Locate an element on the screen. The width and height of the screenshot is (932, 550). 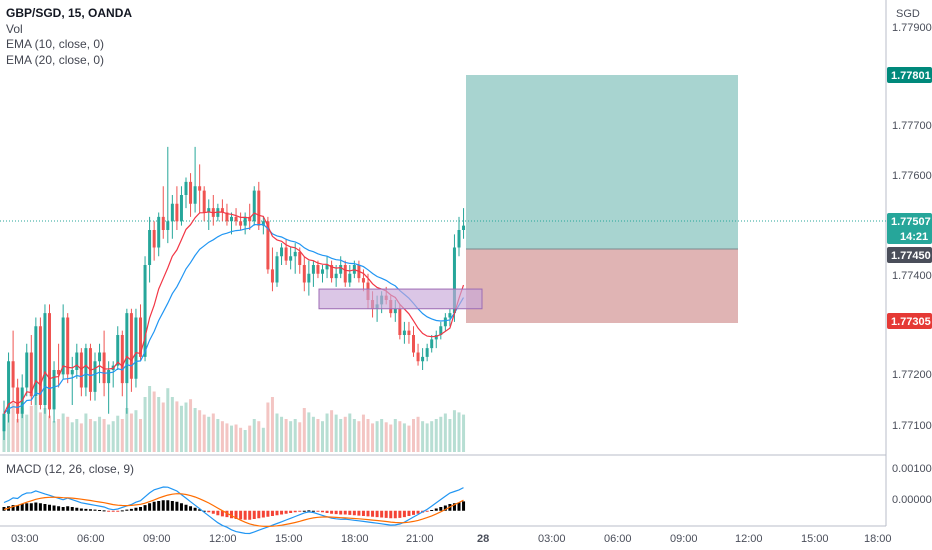
volume-legend: Vol is located at coordinates (14, 28).